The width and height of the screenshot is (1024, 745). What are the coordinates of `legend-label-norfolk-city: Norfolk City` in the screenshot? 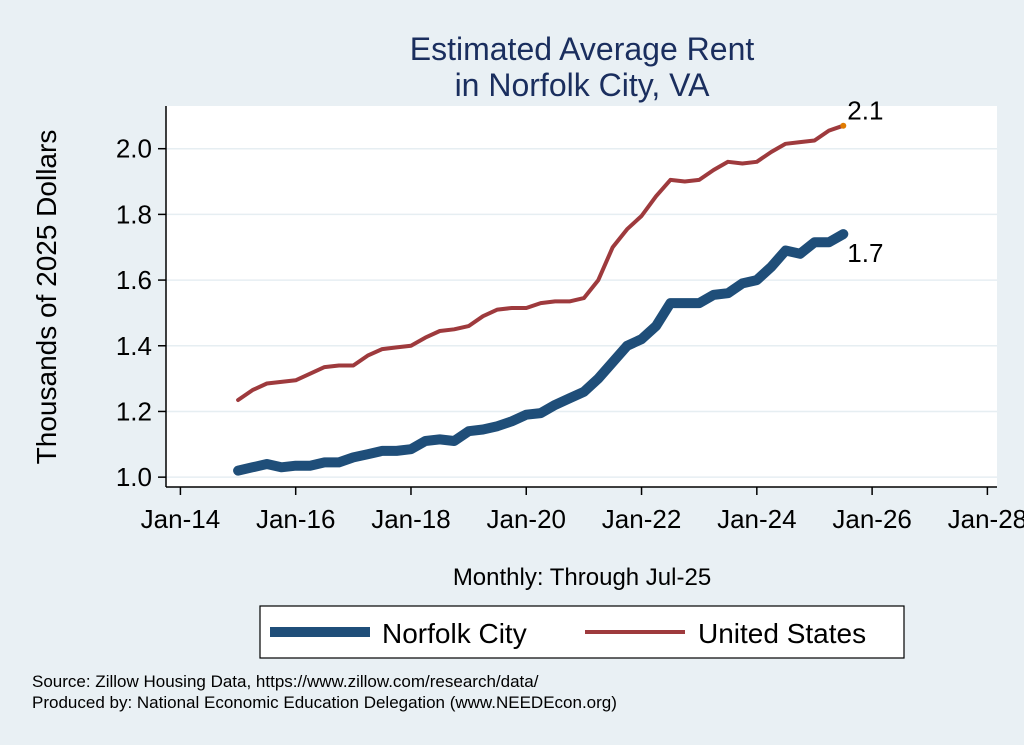 It's located at (454, 633).